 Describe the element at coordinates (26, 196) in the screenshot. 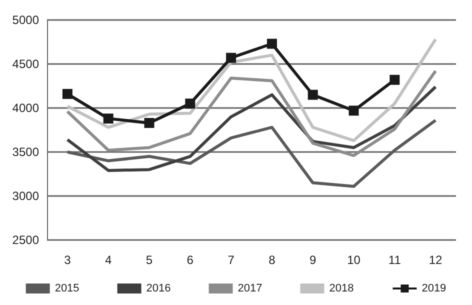

I see `y-tick-label: 3000` at that location.